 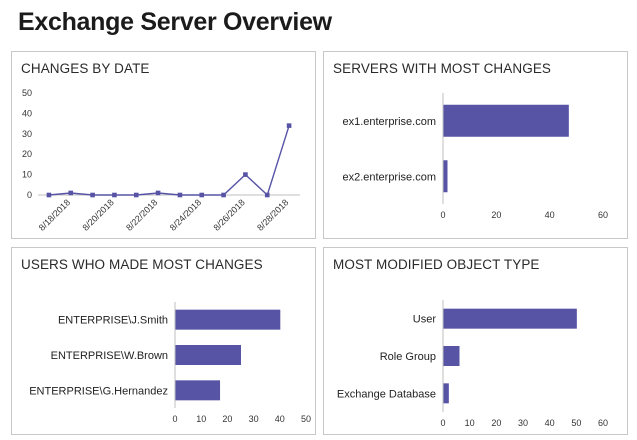 What do you see at coordinates (175, 22) in the screenshot?
I see `page-title: Exchange Server Overview` at bounding box center [175, 22].